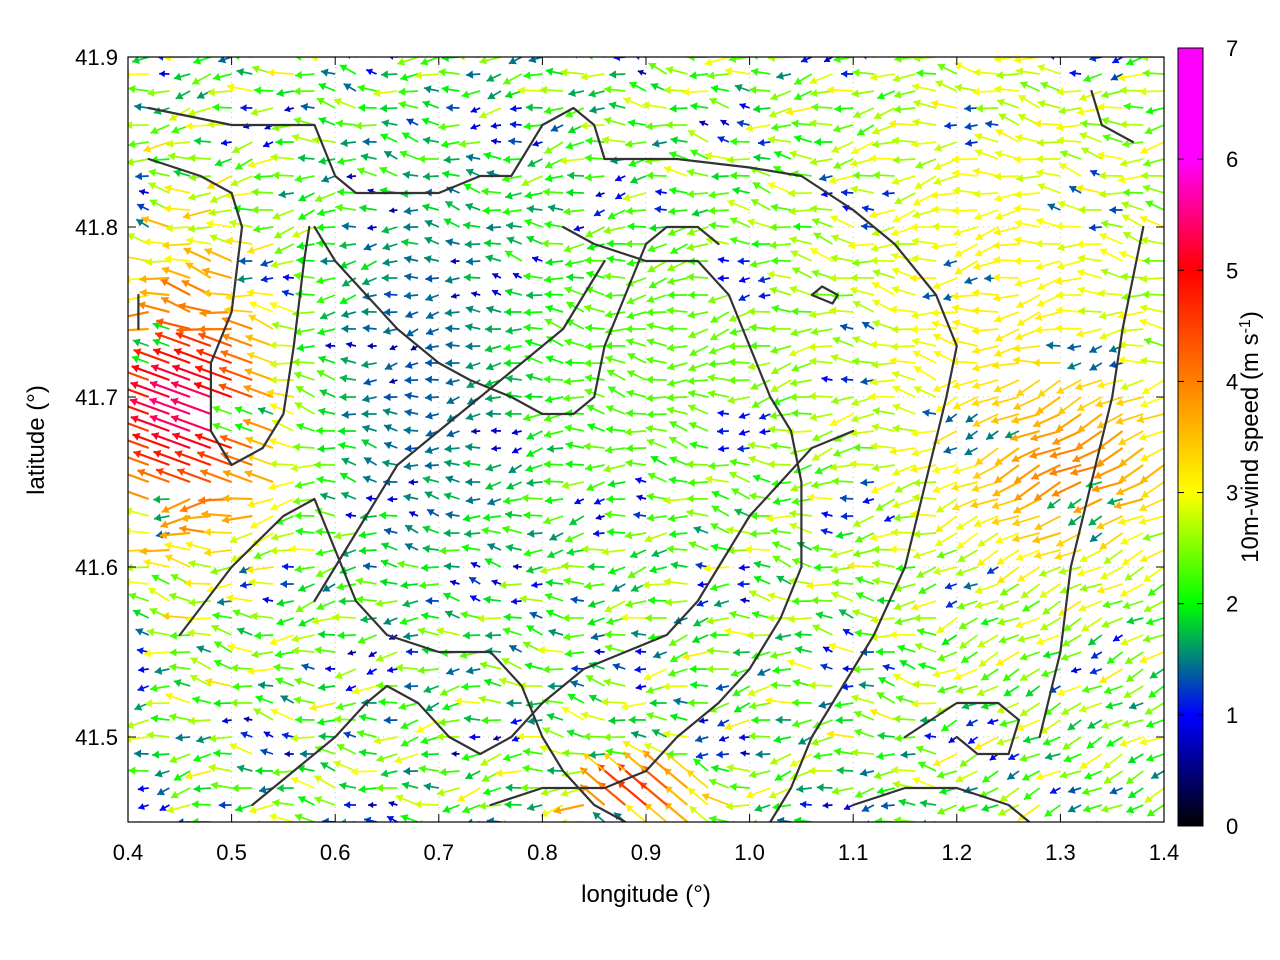 The height and width of the screenshot is (960, 1280). I want to click on x-tick-label: 0.6, so click(335, 852).